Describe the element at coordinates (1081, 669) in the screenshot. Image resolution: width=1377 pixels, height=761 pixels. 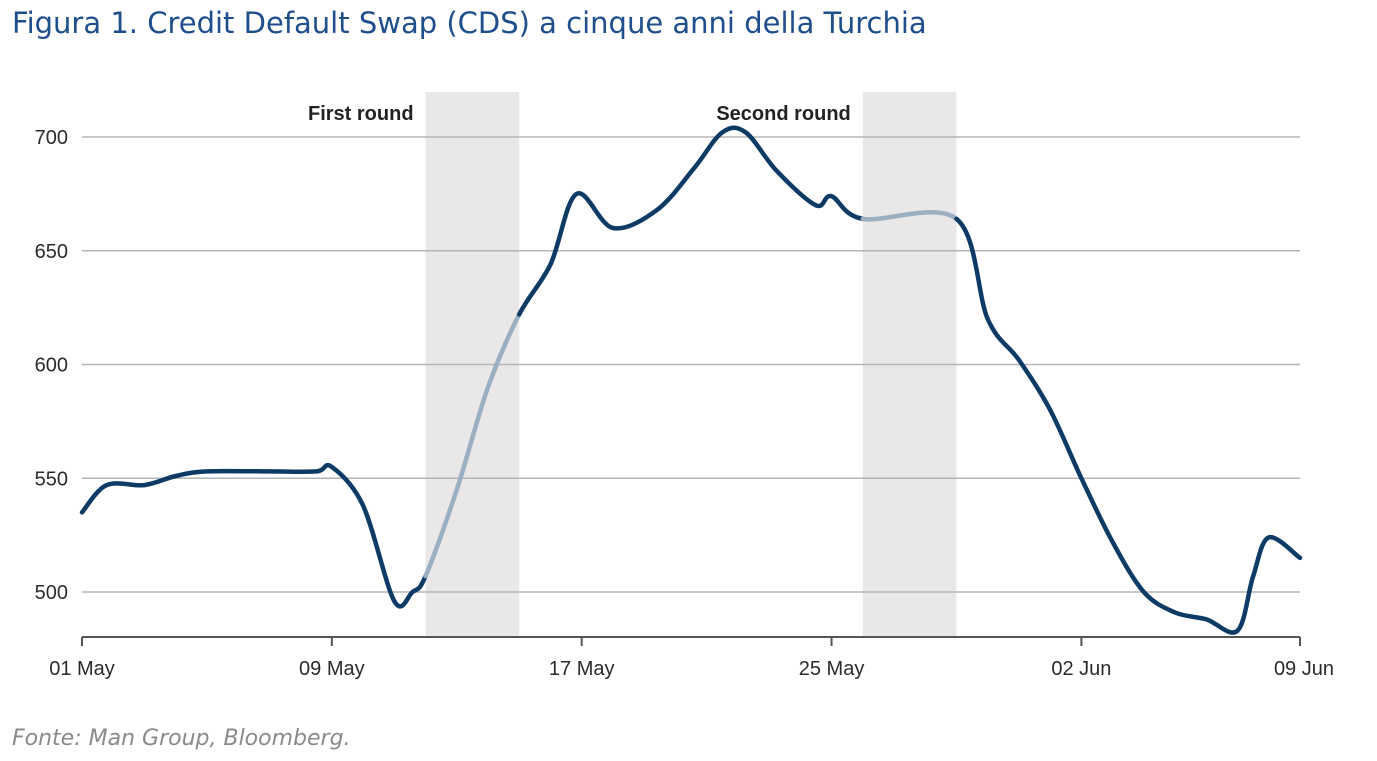
I see `x-tick-label: 02 Jun` at that location.